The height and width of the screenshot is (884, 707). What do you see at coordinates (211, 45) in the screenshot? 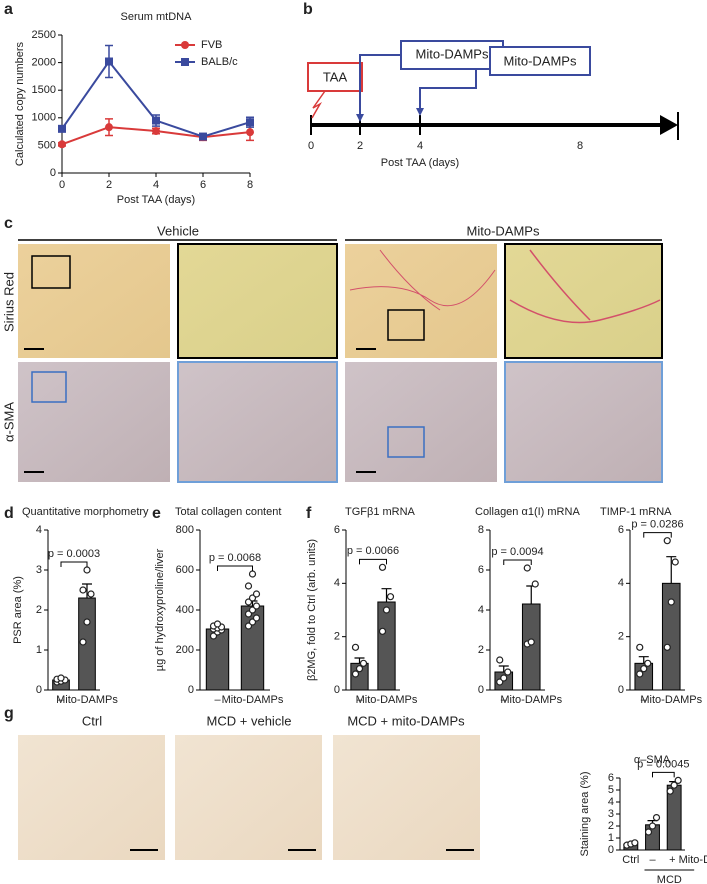
I see `legend-label: FVB` at bounding box center [211, 45].